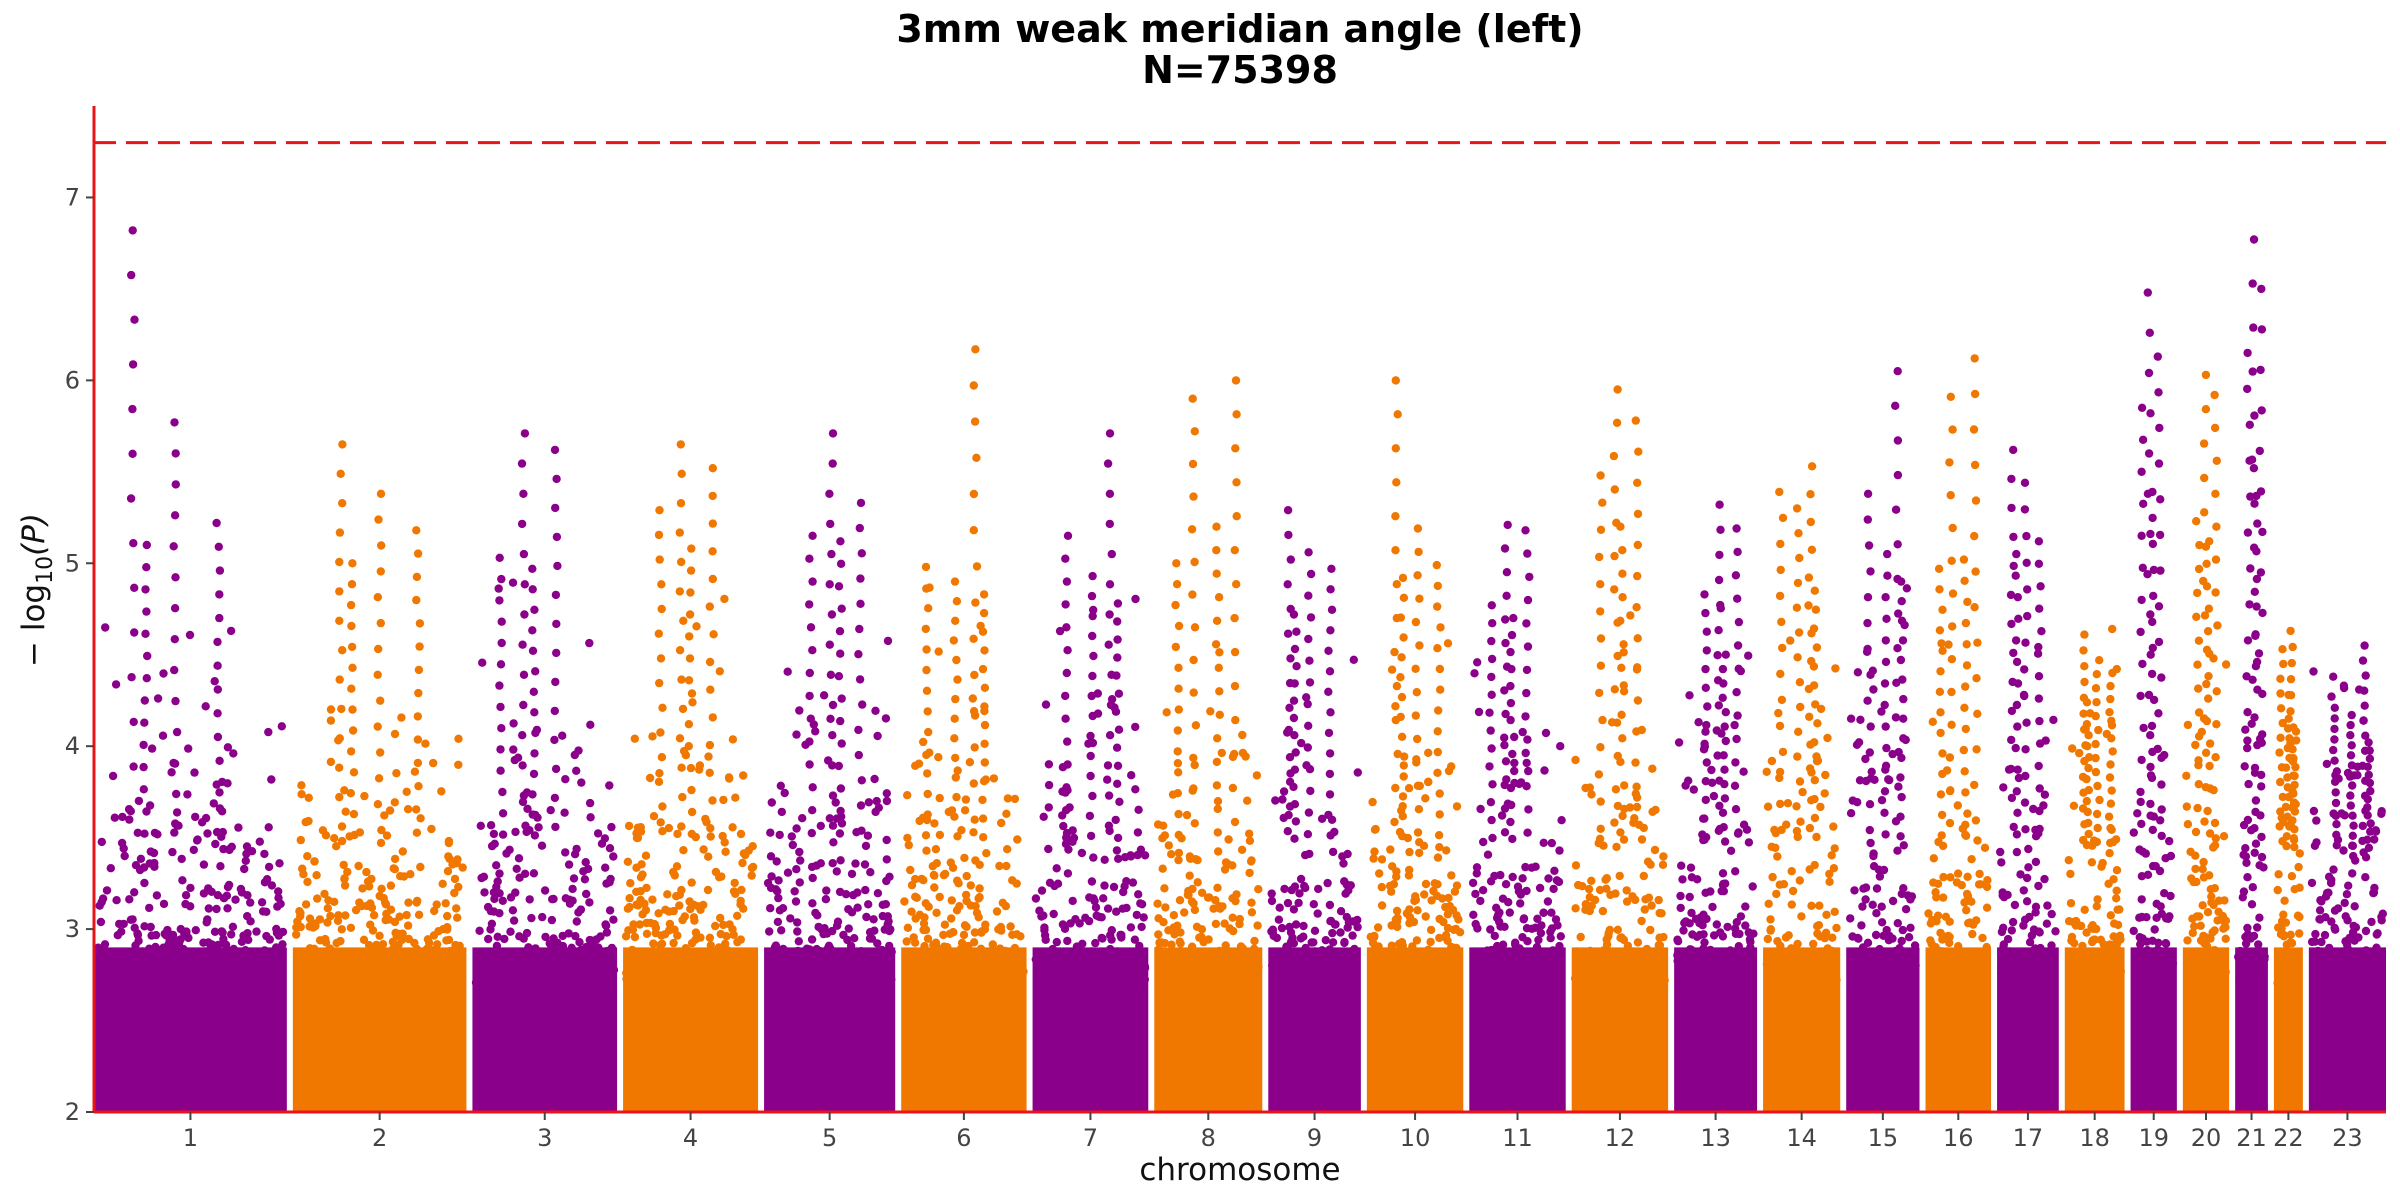 The height and width of the screenshot is (1200, 2400). I want to click on y-tick-label: 7, so click(72, 197).